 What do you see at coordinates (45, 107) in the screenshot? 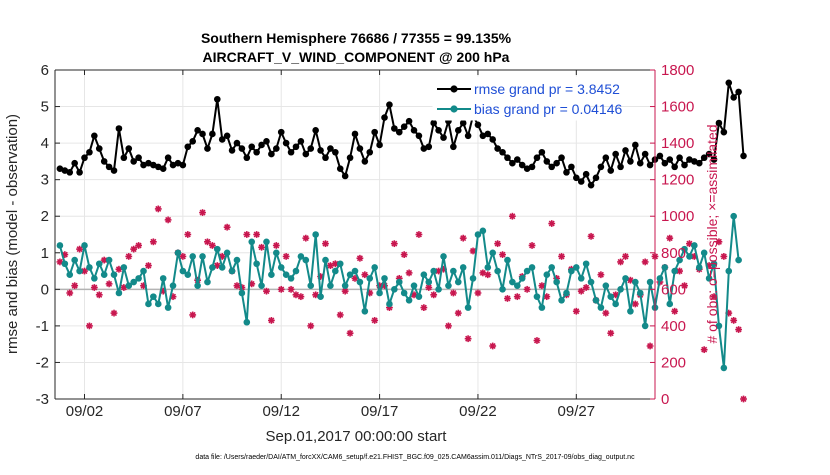
I see `y-tick-label: 5` at bounding box center [45, 107].